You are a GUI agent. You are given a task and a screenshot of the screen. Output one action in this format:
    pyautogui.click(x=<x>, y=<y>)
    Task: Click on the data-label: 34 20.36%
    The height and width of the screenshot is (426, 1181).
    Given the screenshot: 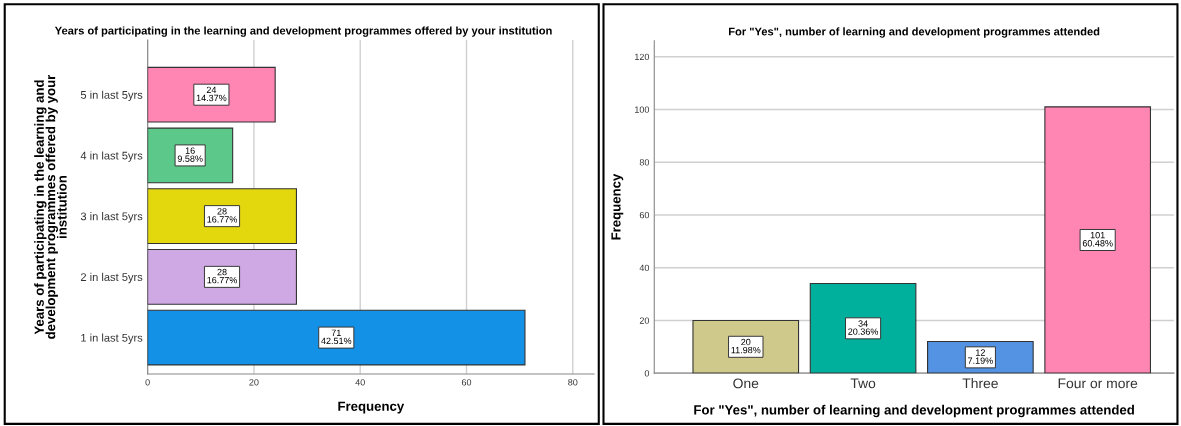 What is the action you would take?
    pyautogui.click(x=863, y=327)
    